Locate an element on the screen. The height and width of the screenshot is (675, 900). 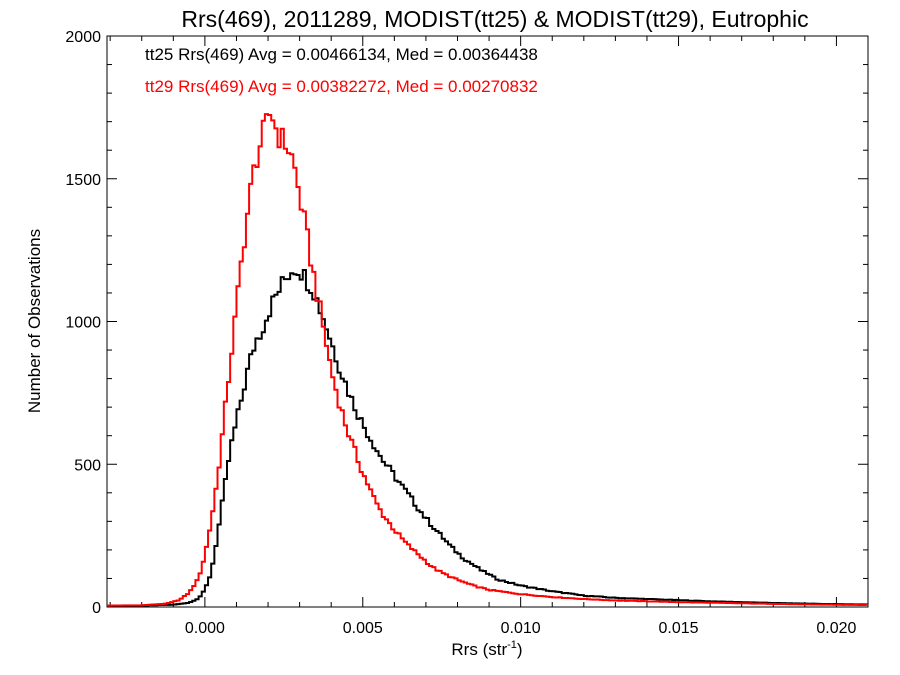
y-tick-label: 1000 is located at coordinates (83, 323).